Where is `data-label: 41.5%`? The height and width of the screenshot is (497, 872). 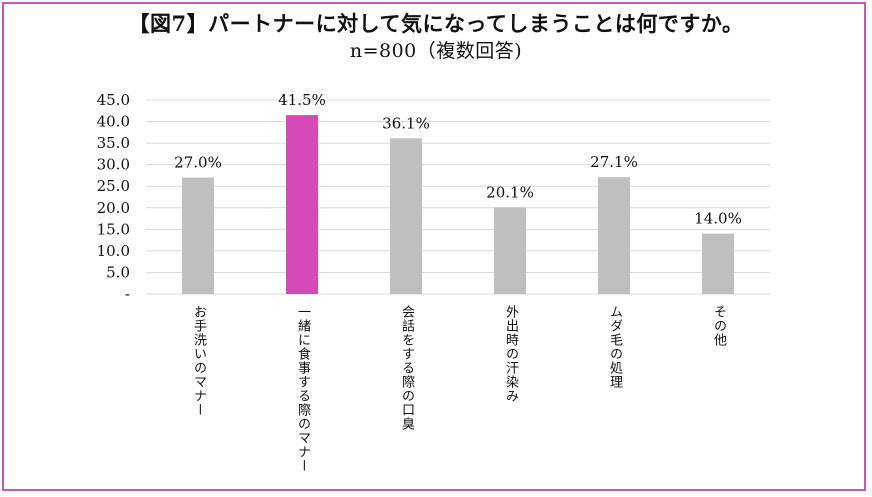 data-label: 41.5% is located at coordinates (302, 100).